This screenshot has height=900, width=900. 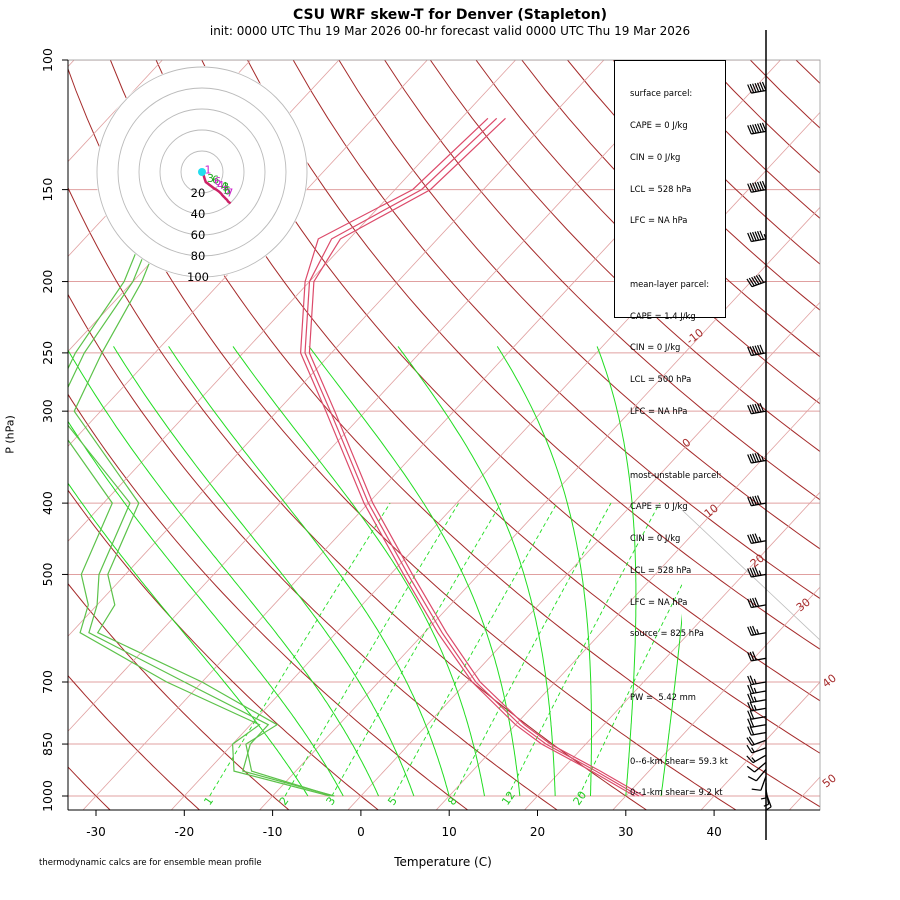 What do you see at coordinates (659, 220) in the screenshot?
I see `surface-lfc: LFC = NA hPa` at bounding box center [659, 220].